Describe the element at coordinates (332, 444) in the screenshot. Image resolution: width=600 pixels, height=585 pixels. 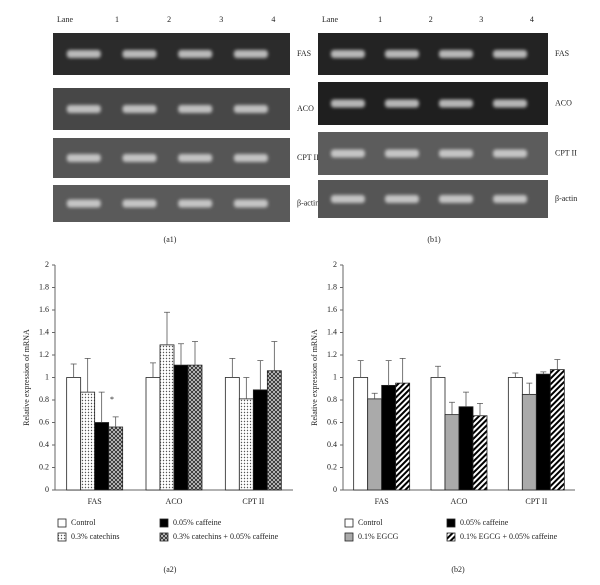
I see `y-tick-label: 0.4` at that location.